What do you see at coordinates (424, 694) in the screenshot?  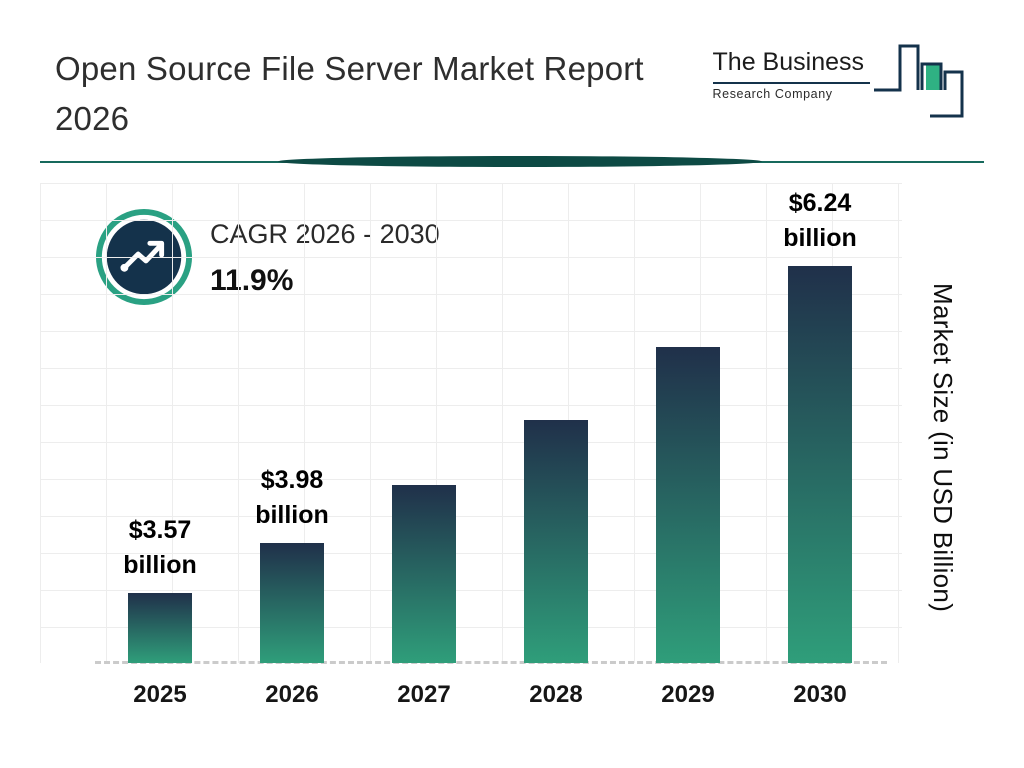 I see `x-axis-label: 2027` at bounding box center [424, 694].